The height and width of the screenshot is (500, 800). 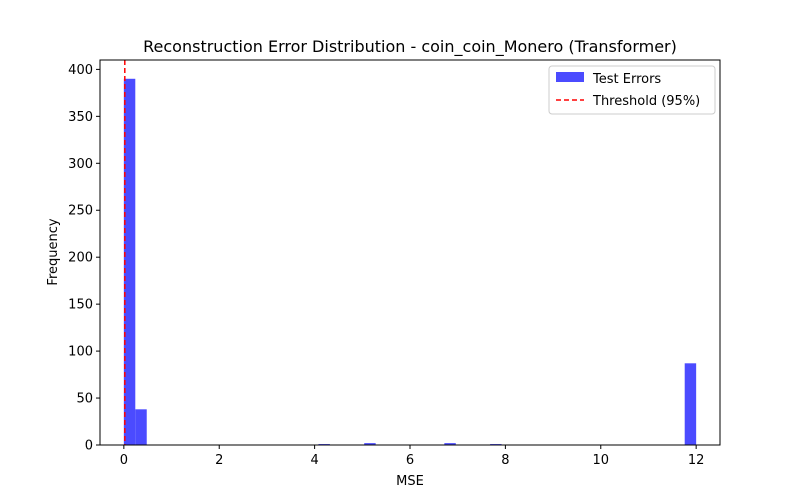 What do you see at coordinates (600, 460) in the screenshot?
I see `x-tick-label: 10` at bounding box center [600, 460].